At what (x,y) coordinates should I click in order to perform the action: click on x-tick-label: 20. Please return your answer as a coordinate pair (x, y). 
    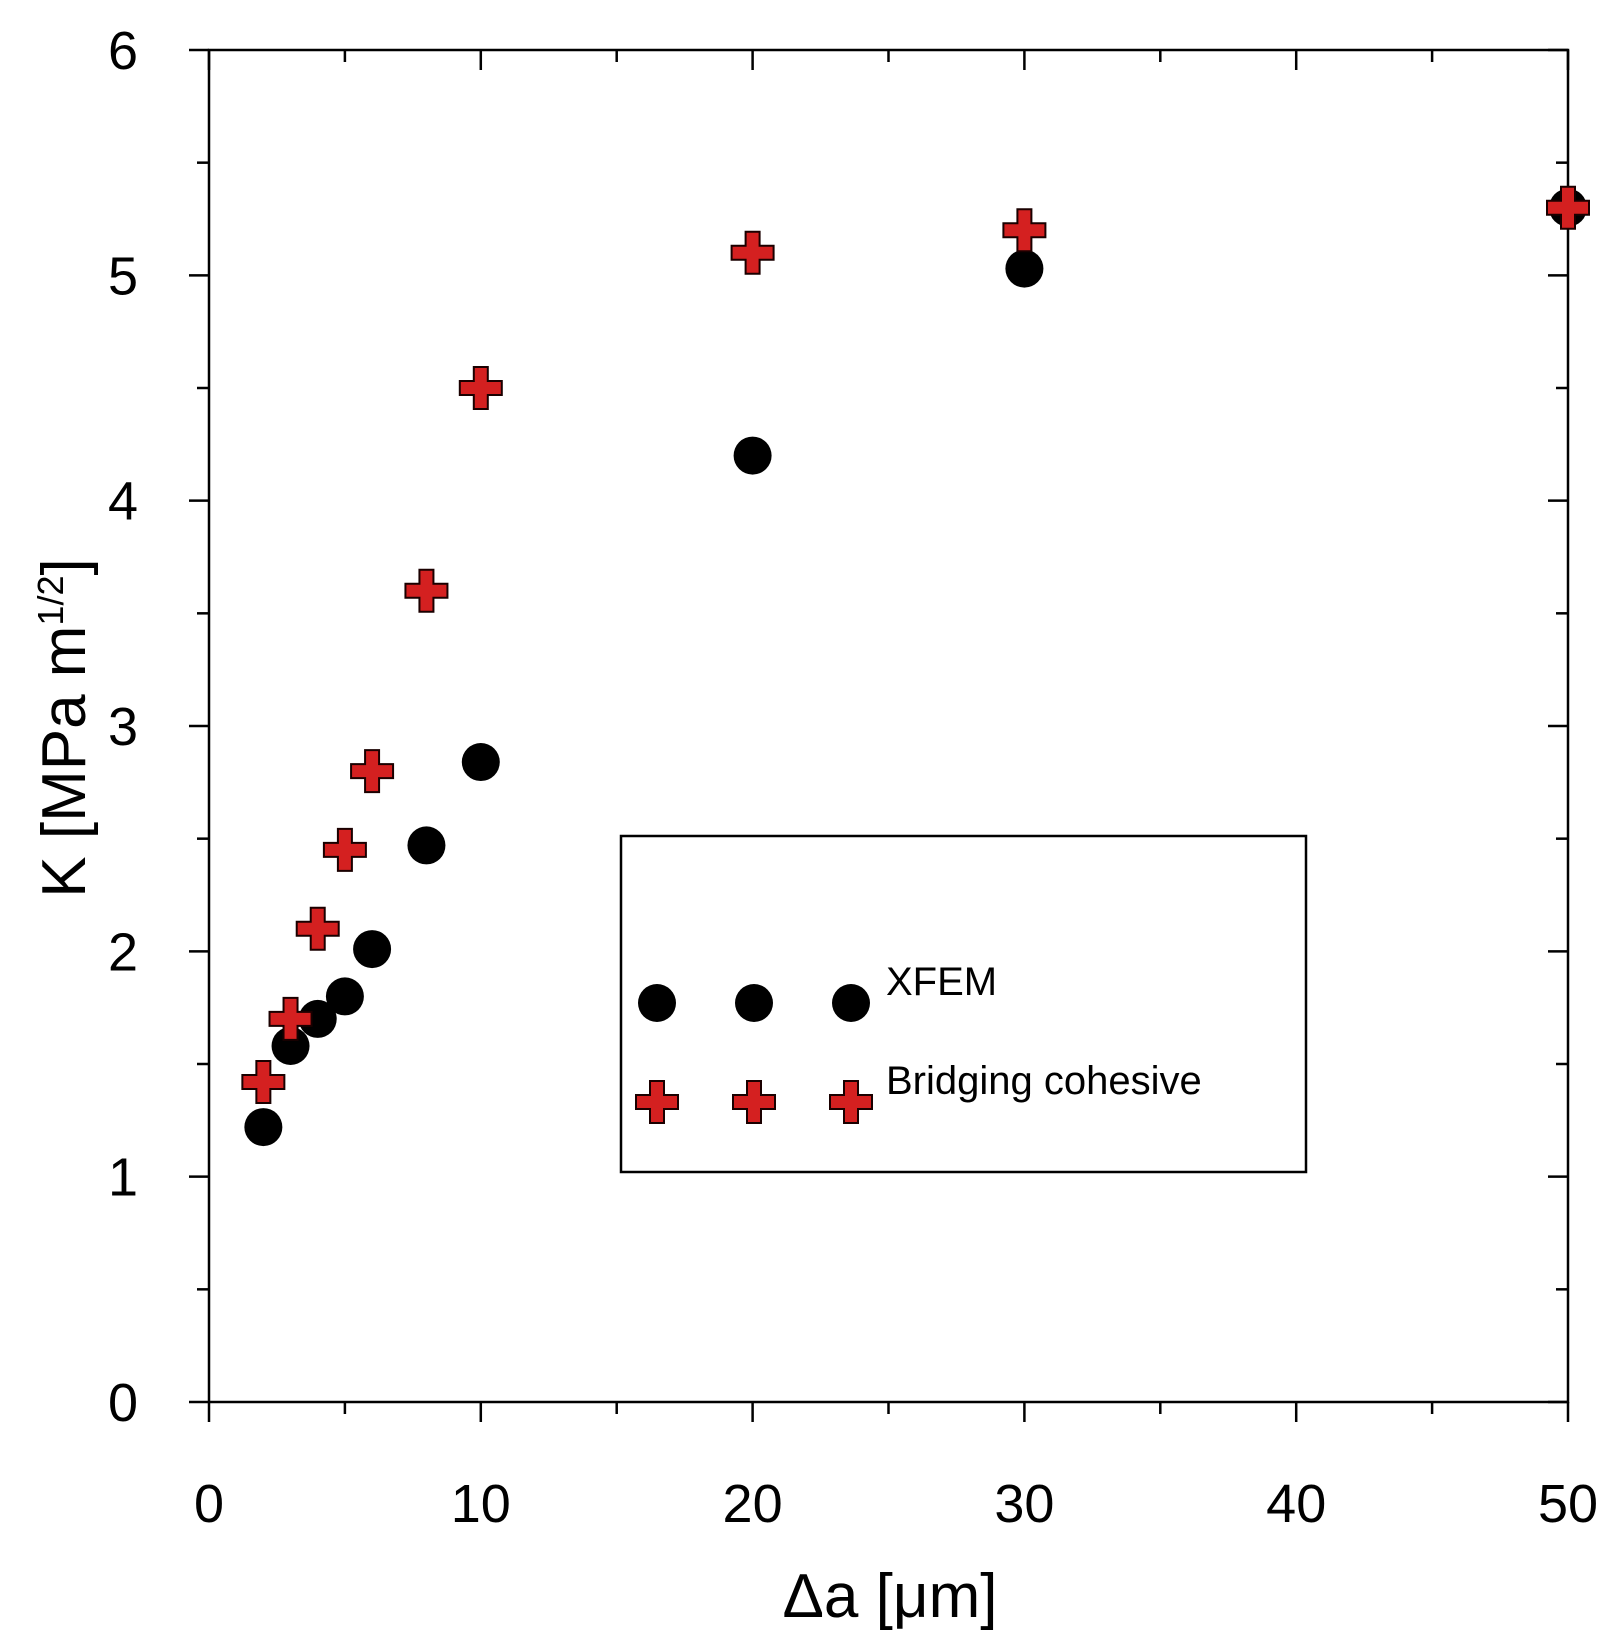
    Looking at the image, I should click on (753, 1504).